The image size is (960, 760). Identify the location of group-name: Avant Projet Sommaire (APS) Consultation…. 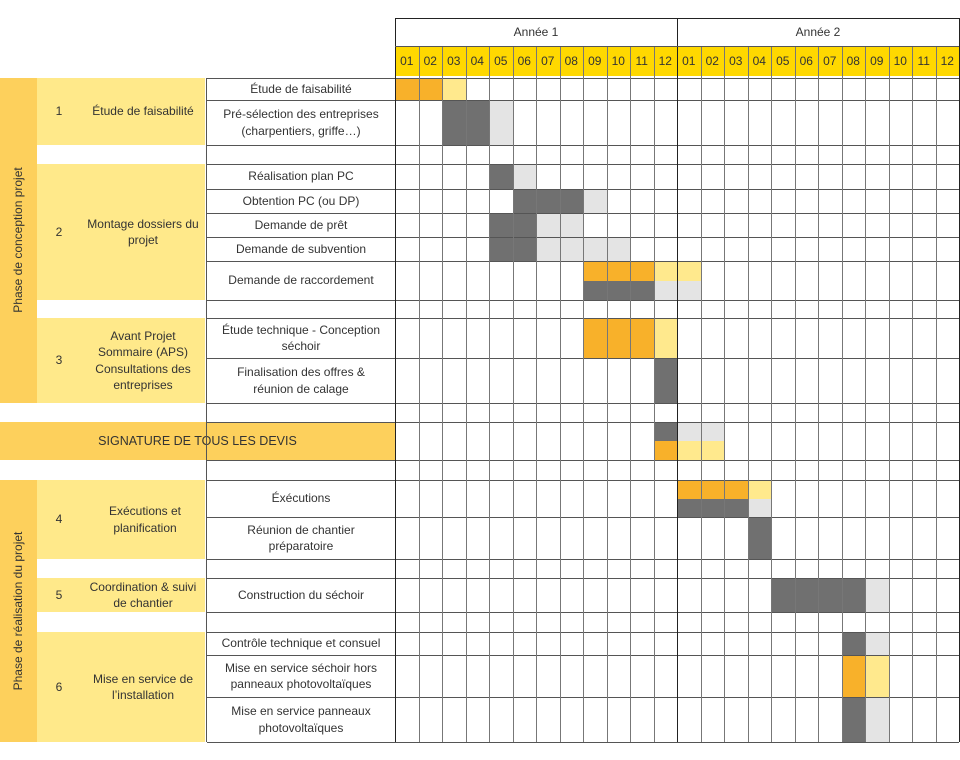
(143, 360).